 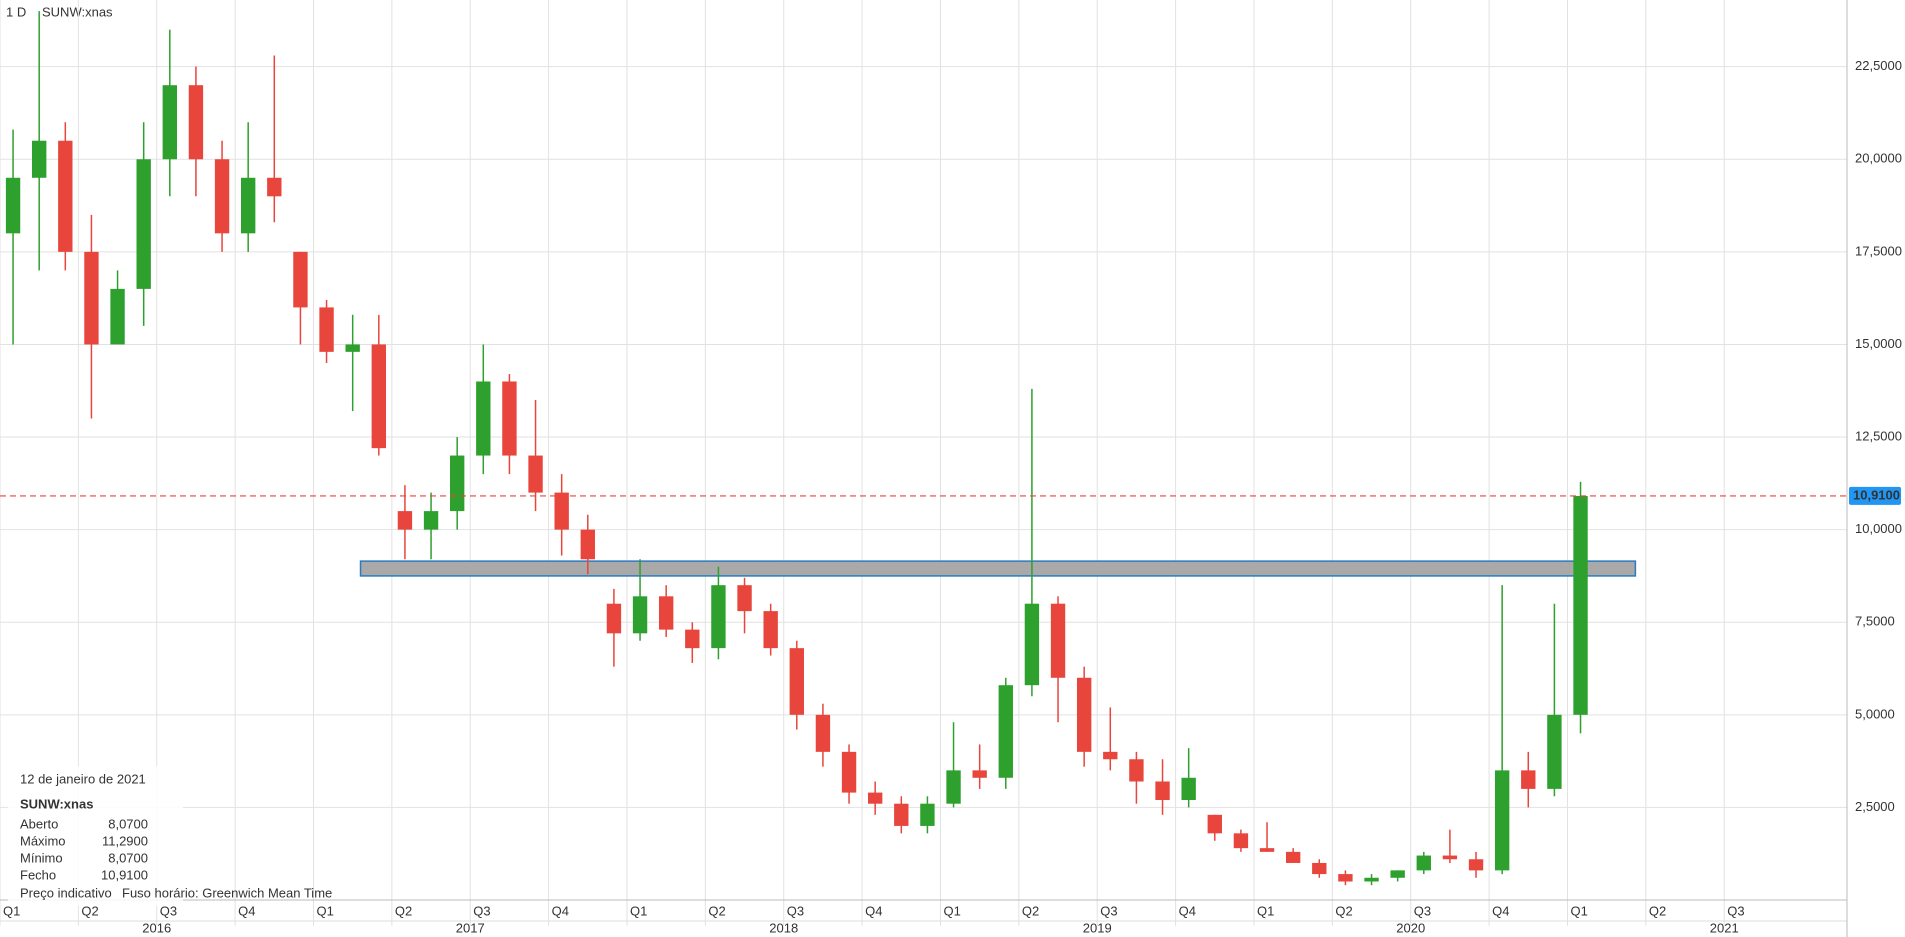 I want to click on chart-title: SUNW:xnas, so click(x=77, y=11).